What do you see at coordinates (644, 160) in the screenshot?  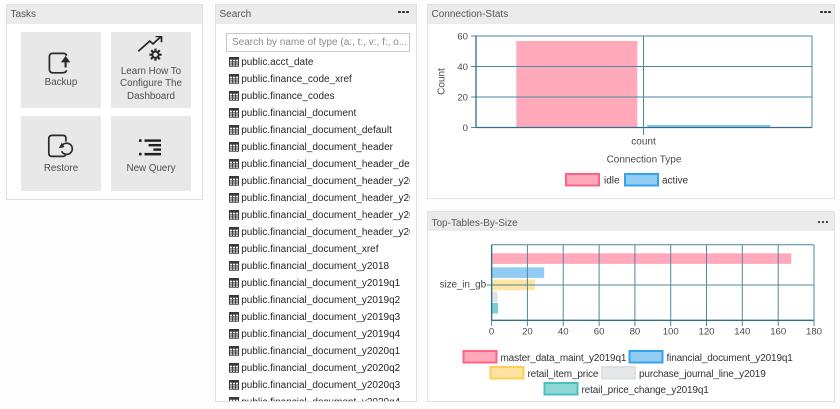 I see `svg-text: Connection Type` at bounding box center [644, 160].